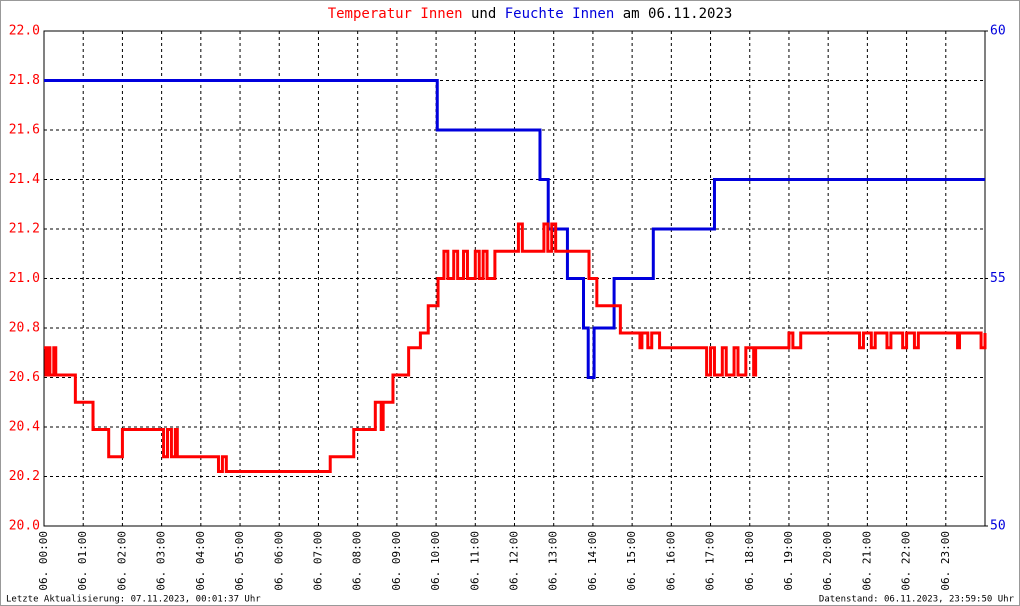  Describe the element at coordinates (592, 561) in the screenshot. I see `x-tick-label: 06. 14:00` at that location.